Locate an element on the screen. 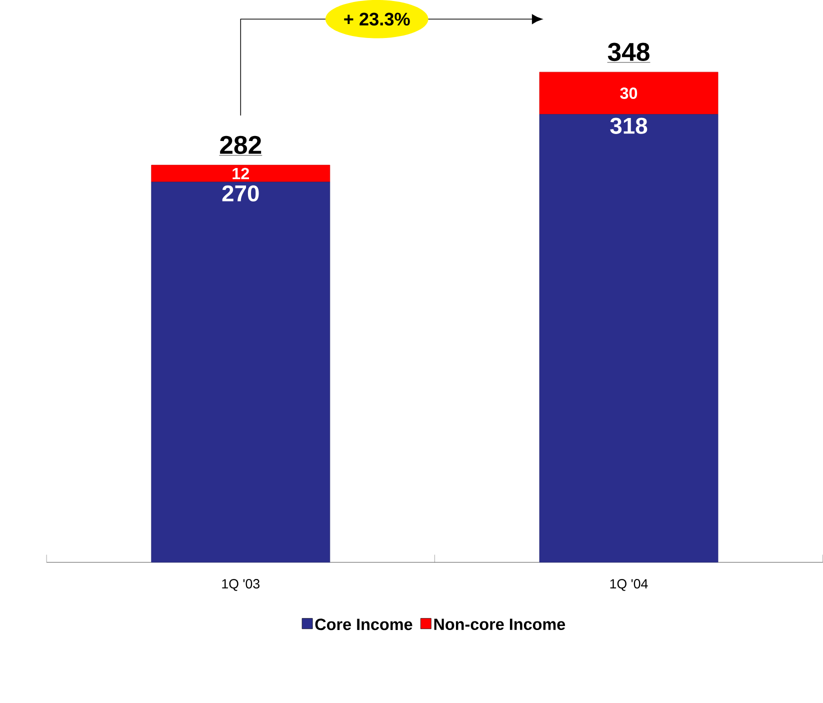  total-label: 282 is located at coordinates (241, 145).